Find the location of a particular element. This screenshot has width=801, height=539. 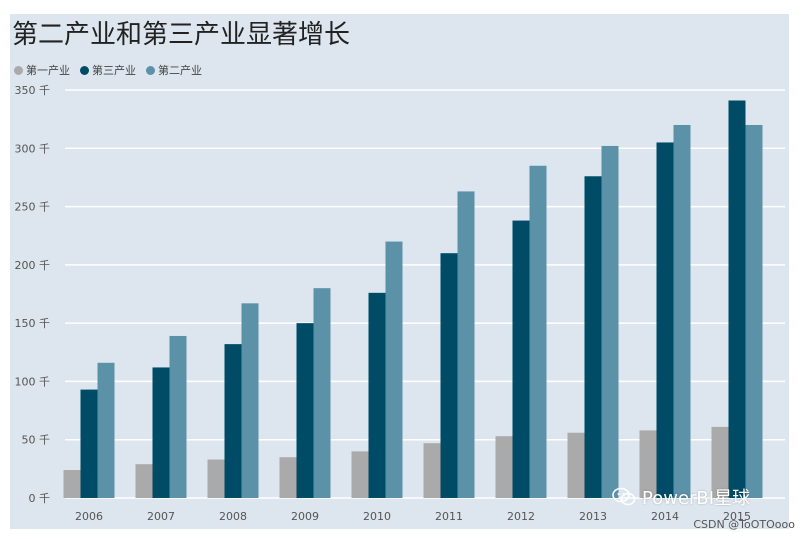

bar-2-2015 is located at coordinates (737, 299).